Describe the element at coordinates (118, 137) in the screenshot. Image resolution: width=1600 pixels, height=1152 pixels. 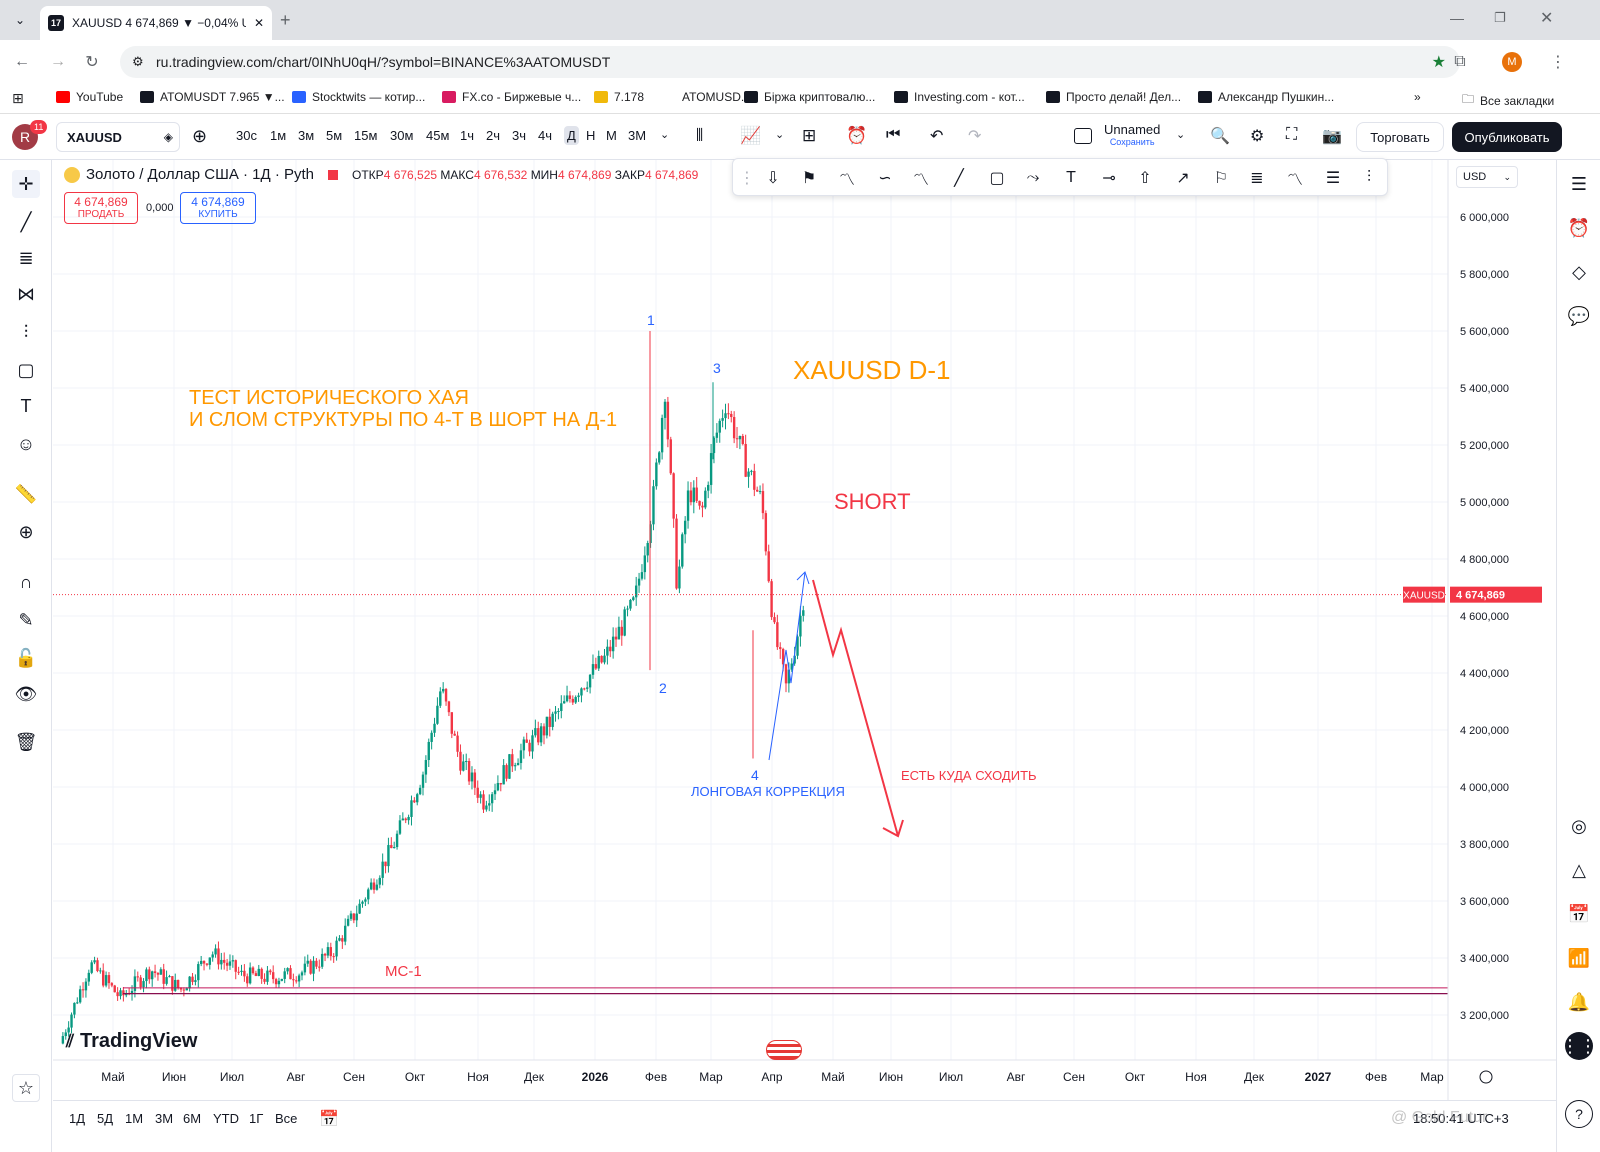
I see `symbol-search-input: XAUUSD ◈` at that location.